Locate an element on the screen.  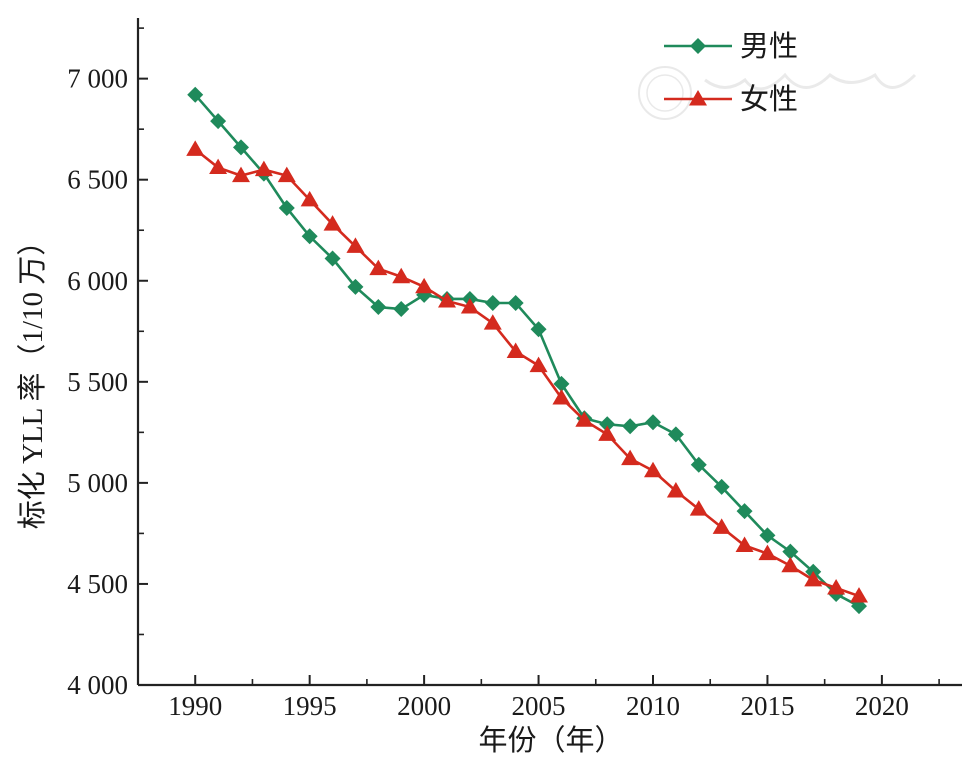
x-tick-label: 1995 is located at coordinates (310, 706).